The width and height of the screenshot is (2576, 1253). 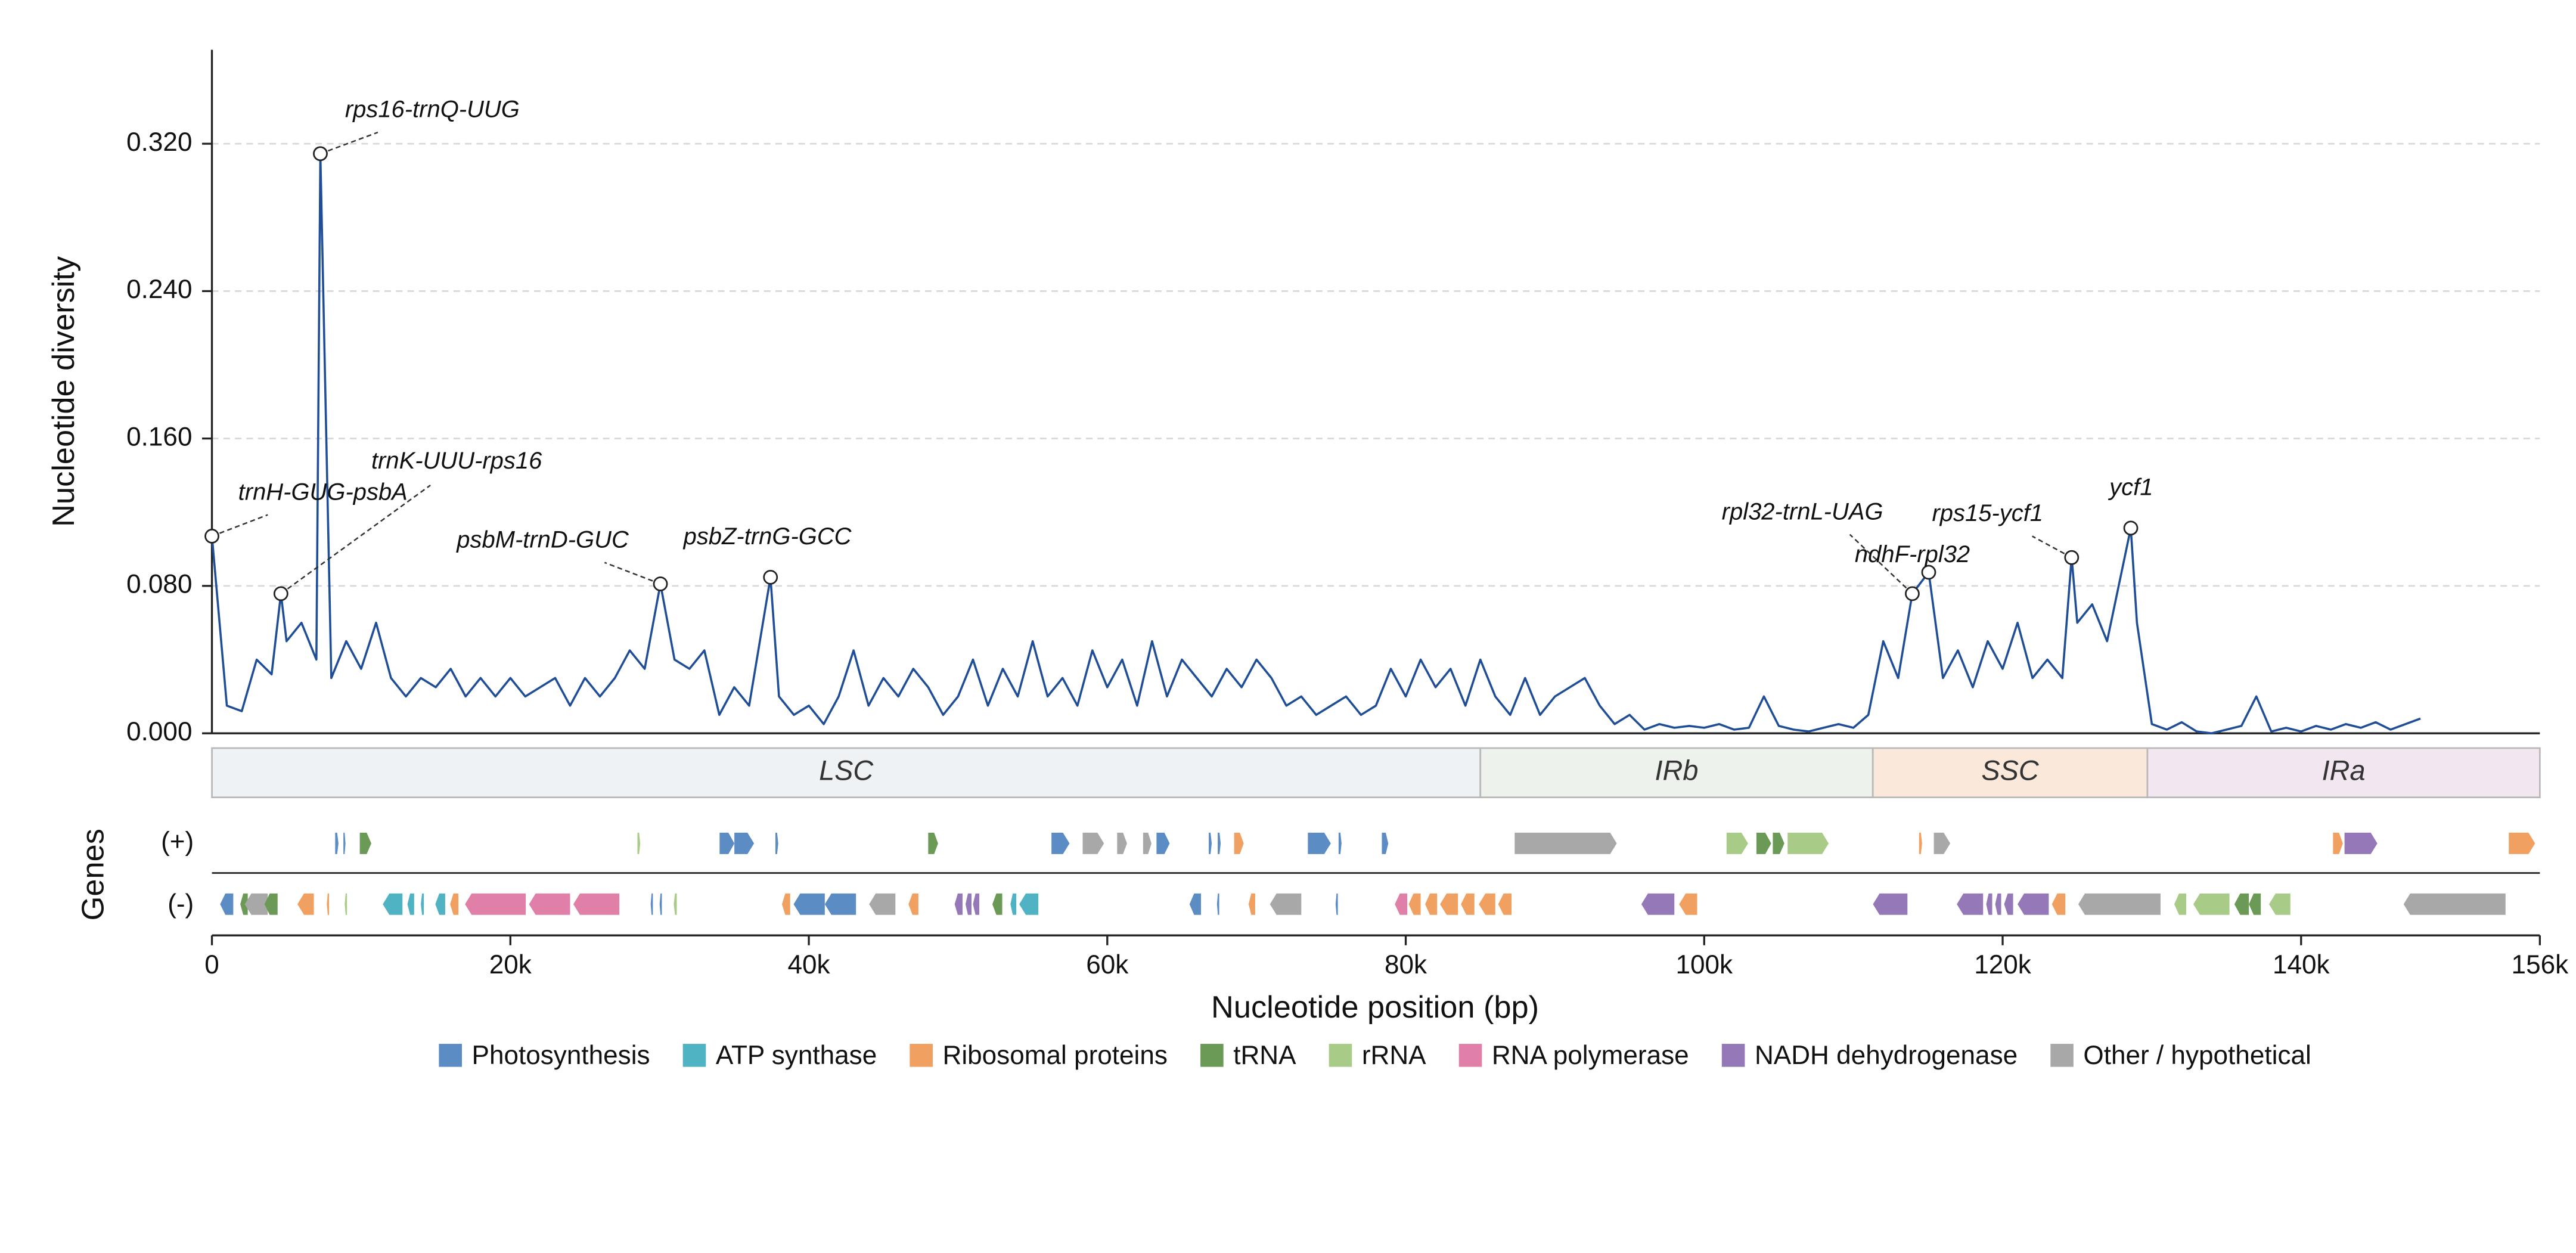 What do you see at coordinates (159, 436) in the screenshot?
I see `y-tick-label: 0.160` at bounding box center [159, 436].